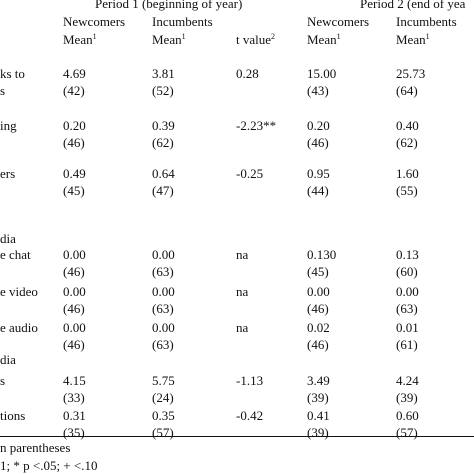  What do you see at coordinates (413, 39) in the screenshot?
I see `p2-incumbents-mean-header: Mean1` at bounding box center [413, 39].